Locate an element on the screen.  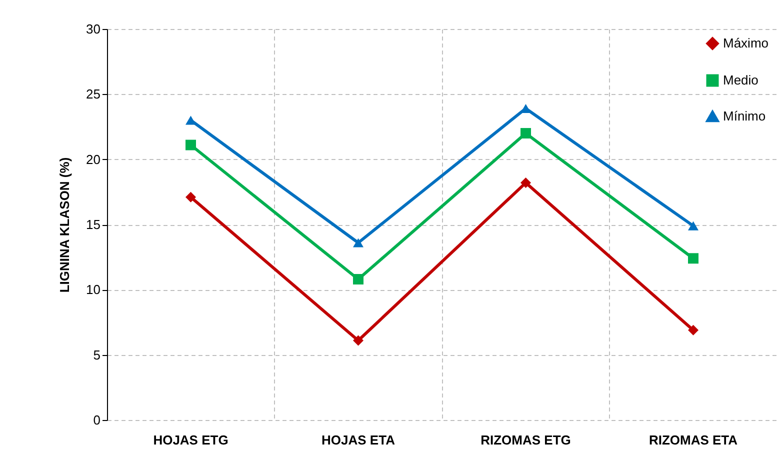
x-tick-label: RIZOMAS ETA is located at coordinates (693, 440).